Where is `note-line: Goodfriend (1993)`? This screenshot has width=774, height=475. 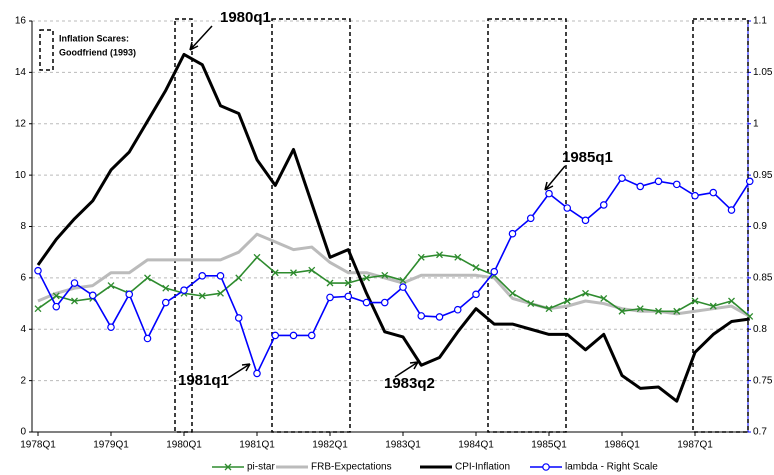
note-line: Goodfriend (1993) is located at coordinates (97, 52).